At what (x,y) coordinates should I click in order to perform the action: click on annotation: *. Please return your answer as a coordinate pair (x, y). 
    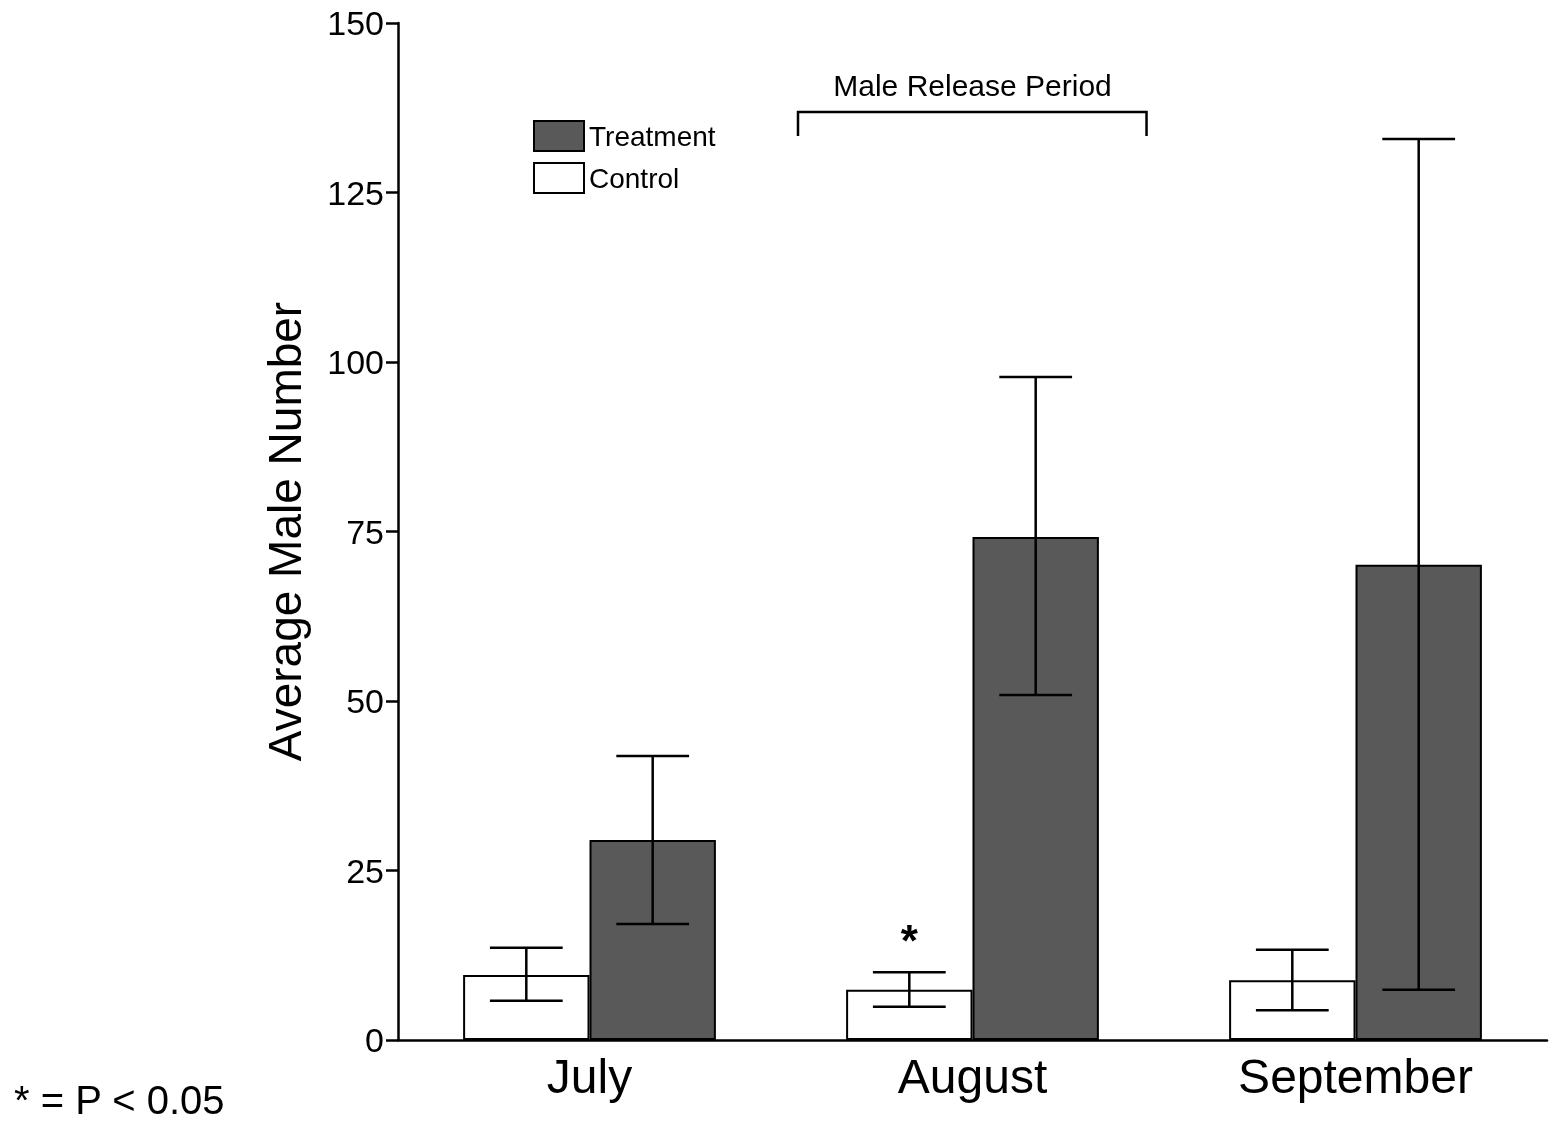
    Looking at the image, I should click on (909, 940).